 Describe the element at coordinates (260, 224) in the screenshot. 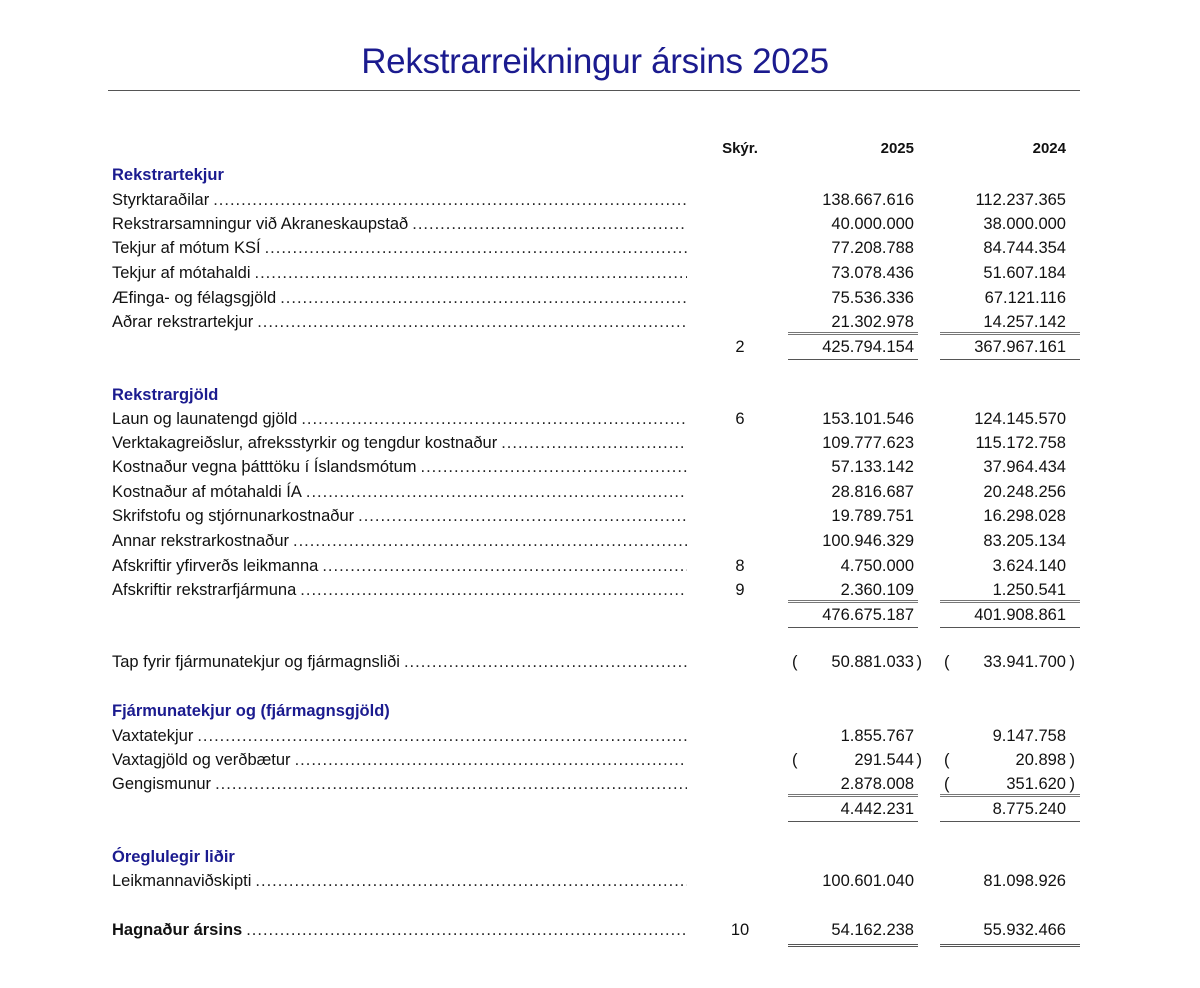

I see `label-text: Rekstrarsamningur við Akraneskaupstað` at that location.